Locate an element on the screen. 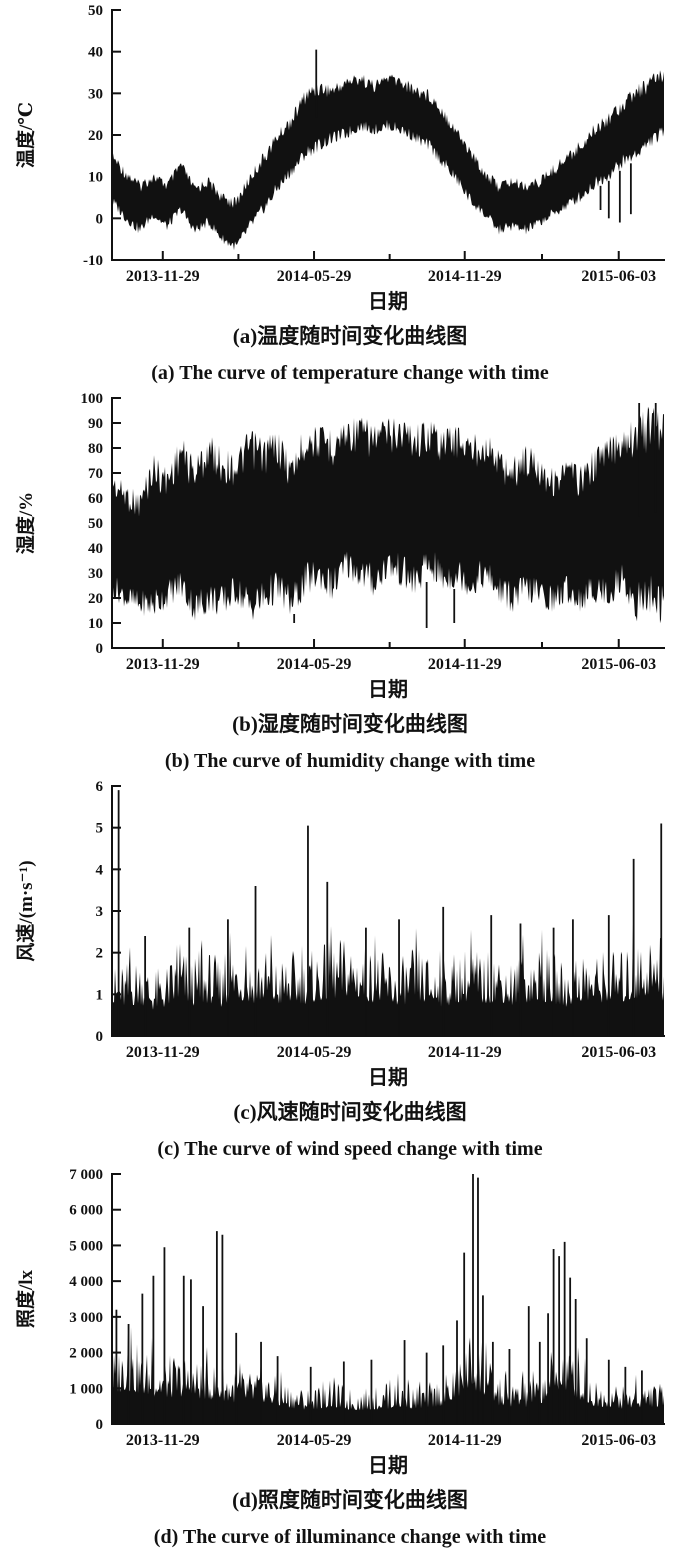 The width and height of the screenshot is (700, 1554). svg-text: 6 000 is located at coordinates (86, 1211).